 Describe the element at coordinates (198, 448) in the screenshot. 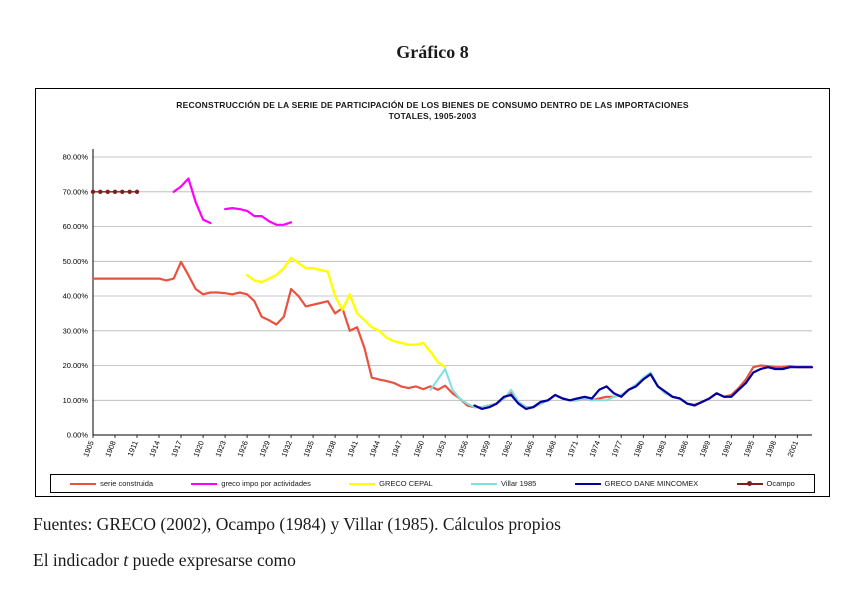

I see `svg-text: 1920` at that location.